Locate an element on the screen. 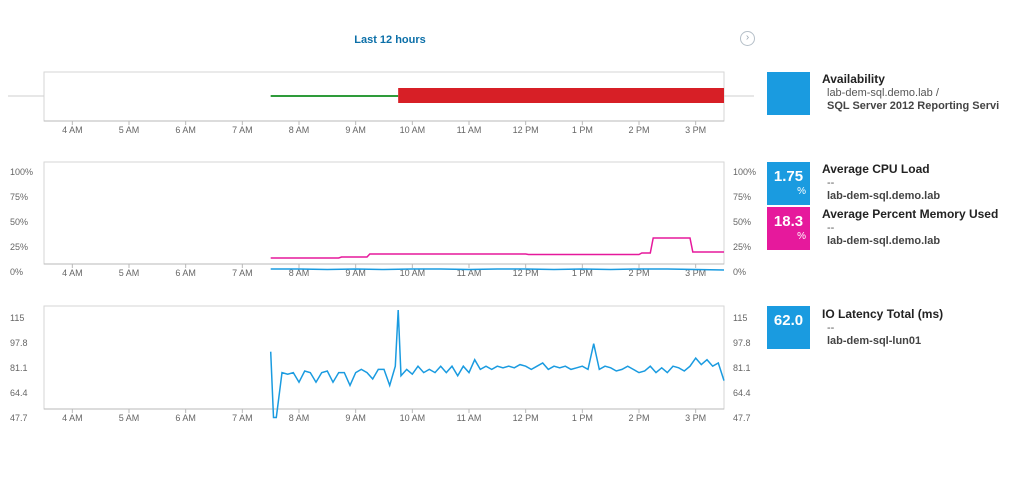  io-value: 62.0 is located at coordinates (788, 320).